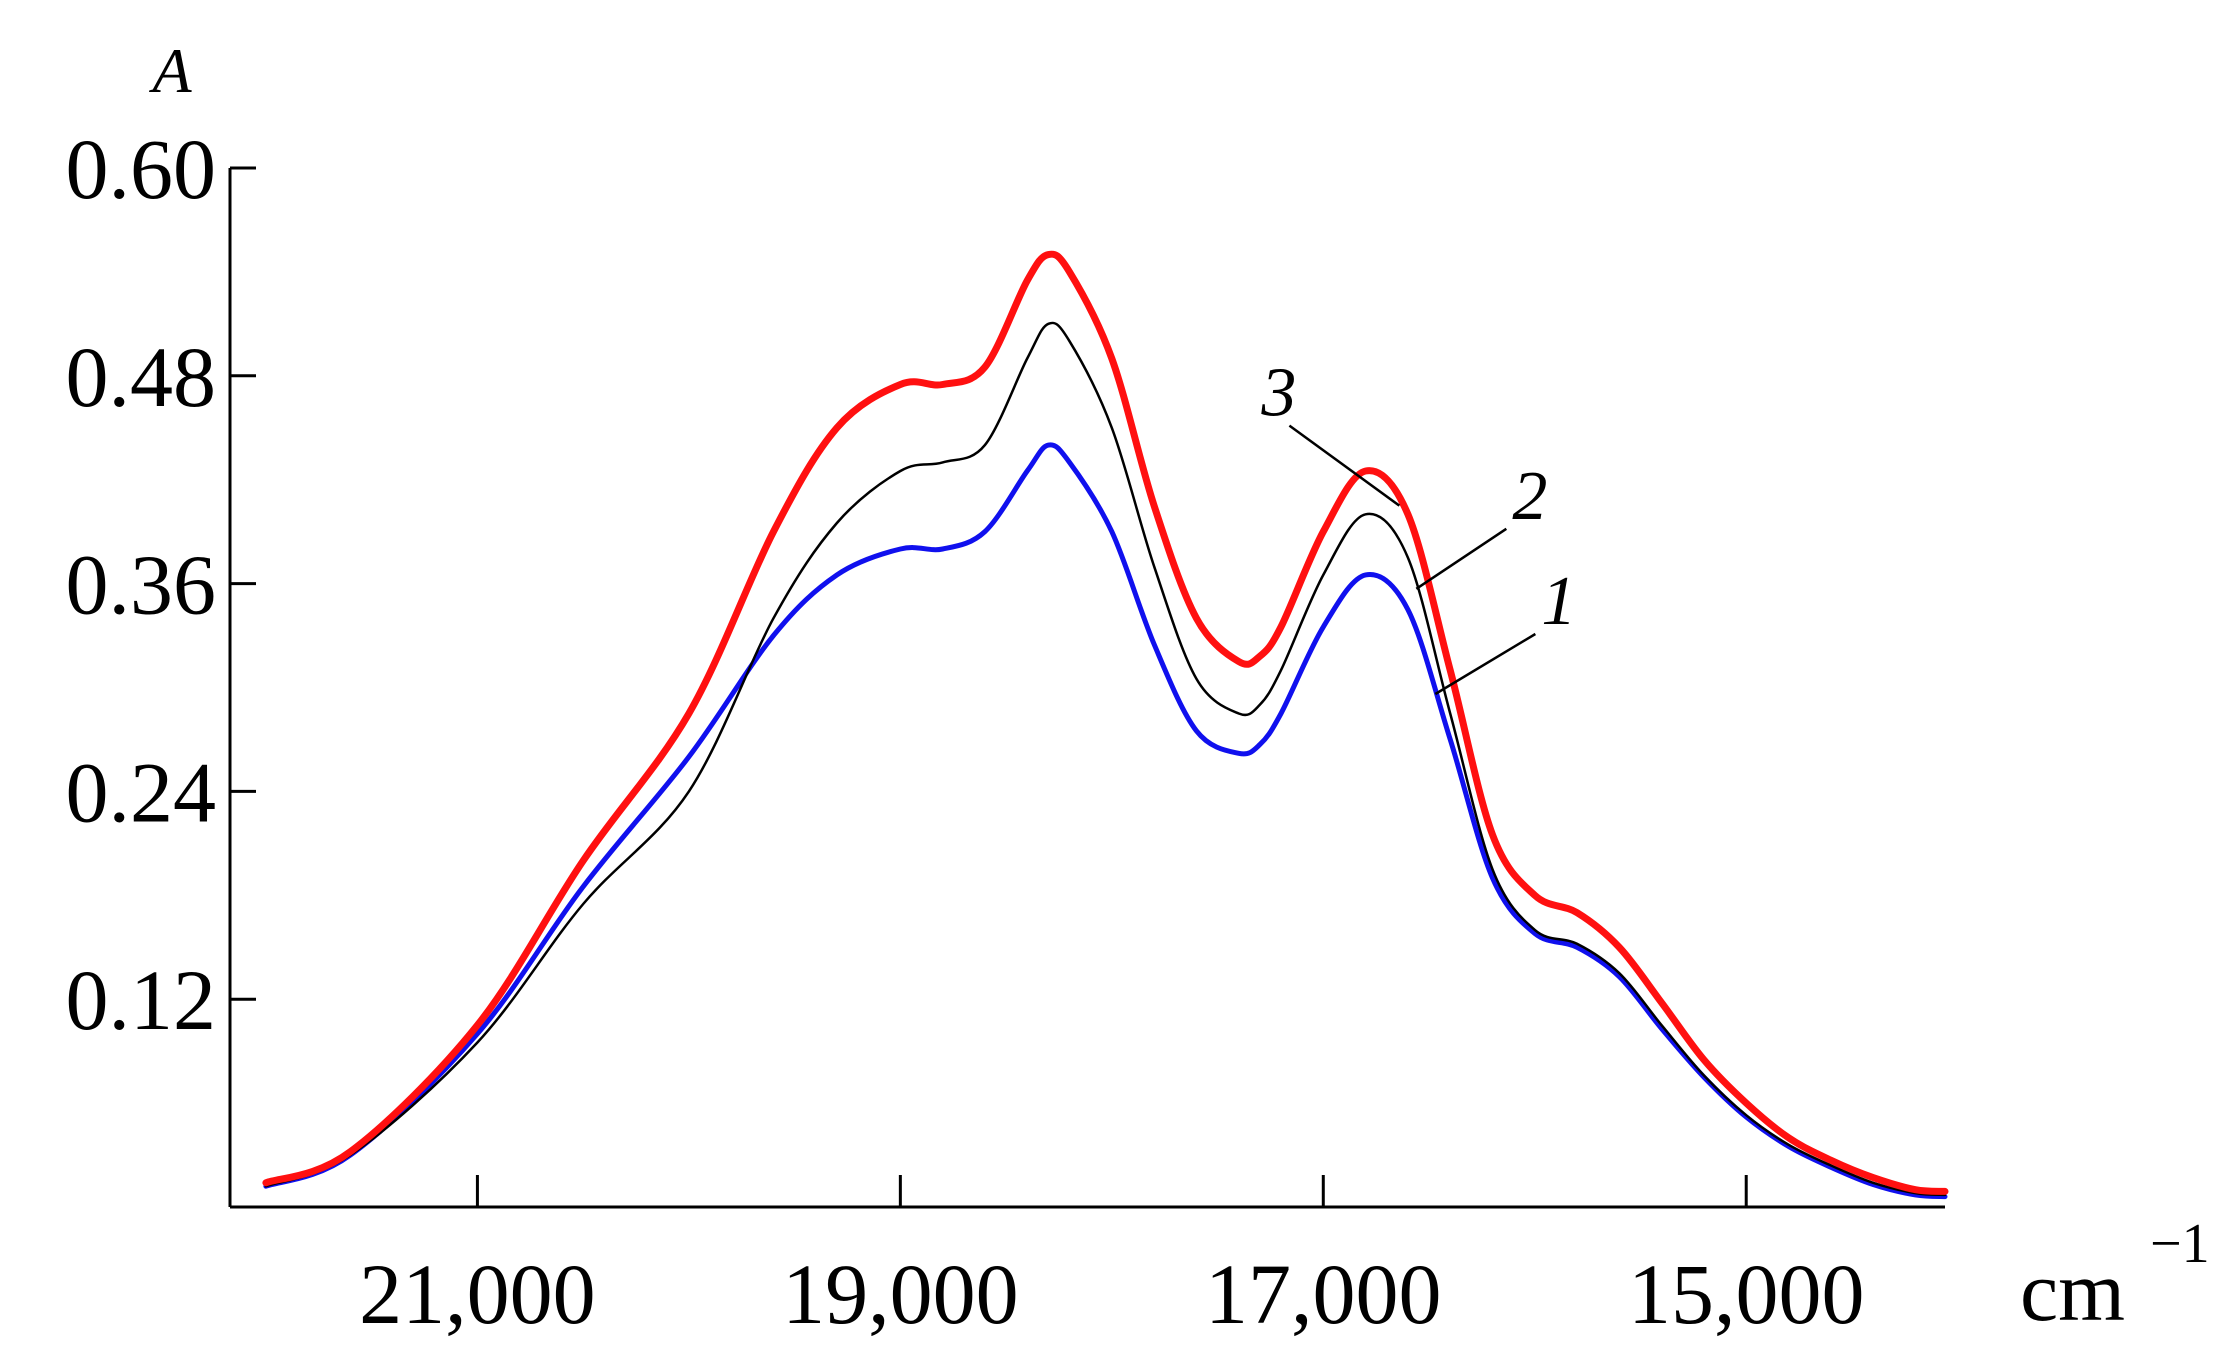 The image size is (2219, 1352). What do you see at coordinates (2180, 1244) in the screenshot?
I see `x-axis-title-superscript: −1` at bounding box center [2180, 1244].